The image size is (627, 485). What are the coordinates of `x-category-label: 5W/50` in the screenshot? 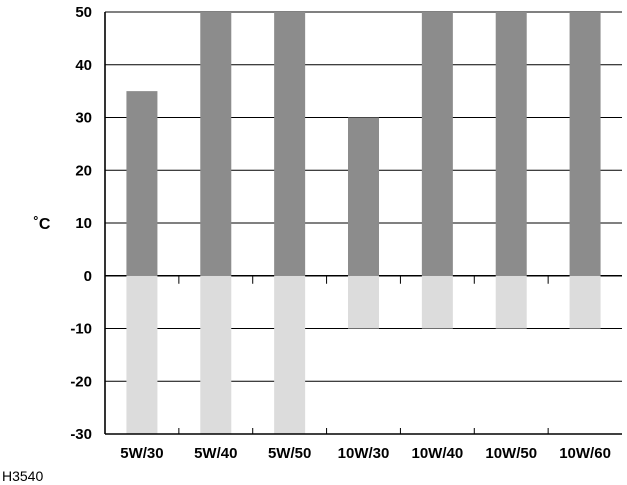 It's located at (289, 453).